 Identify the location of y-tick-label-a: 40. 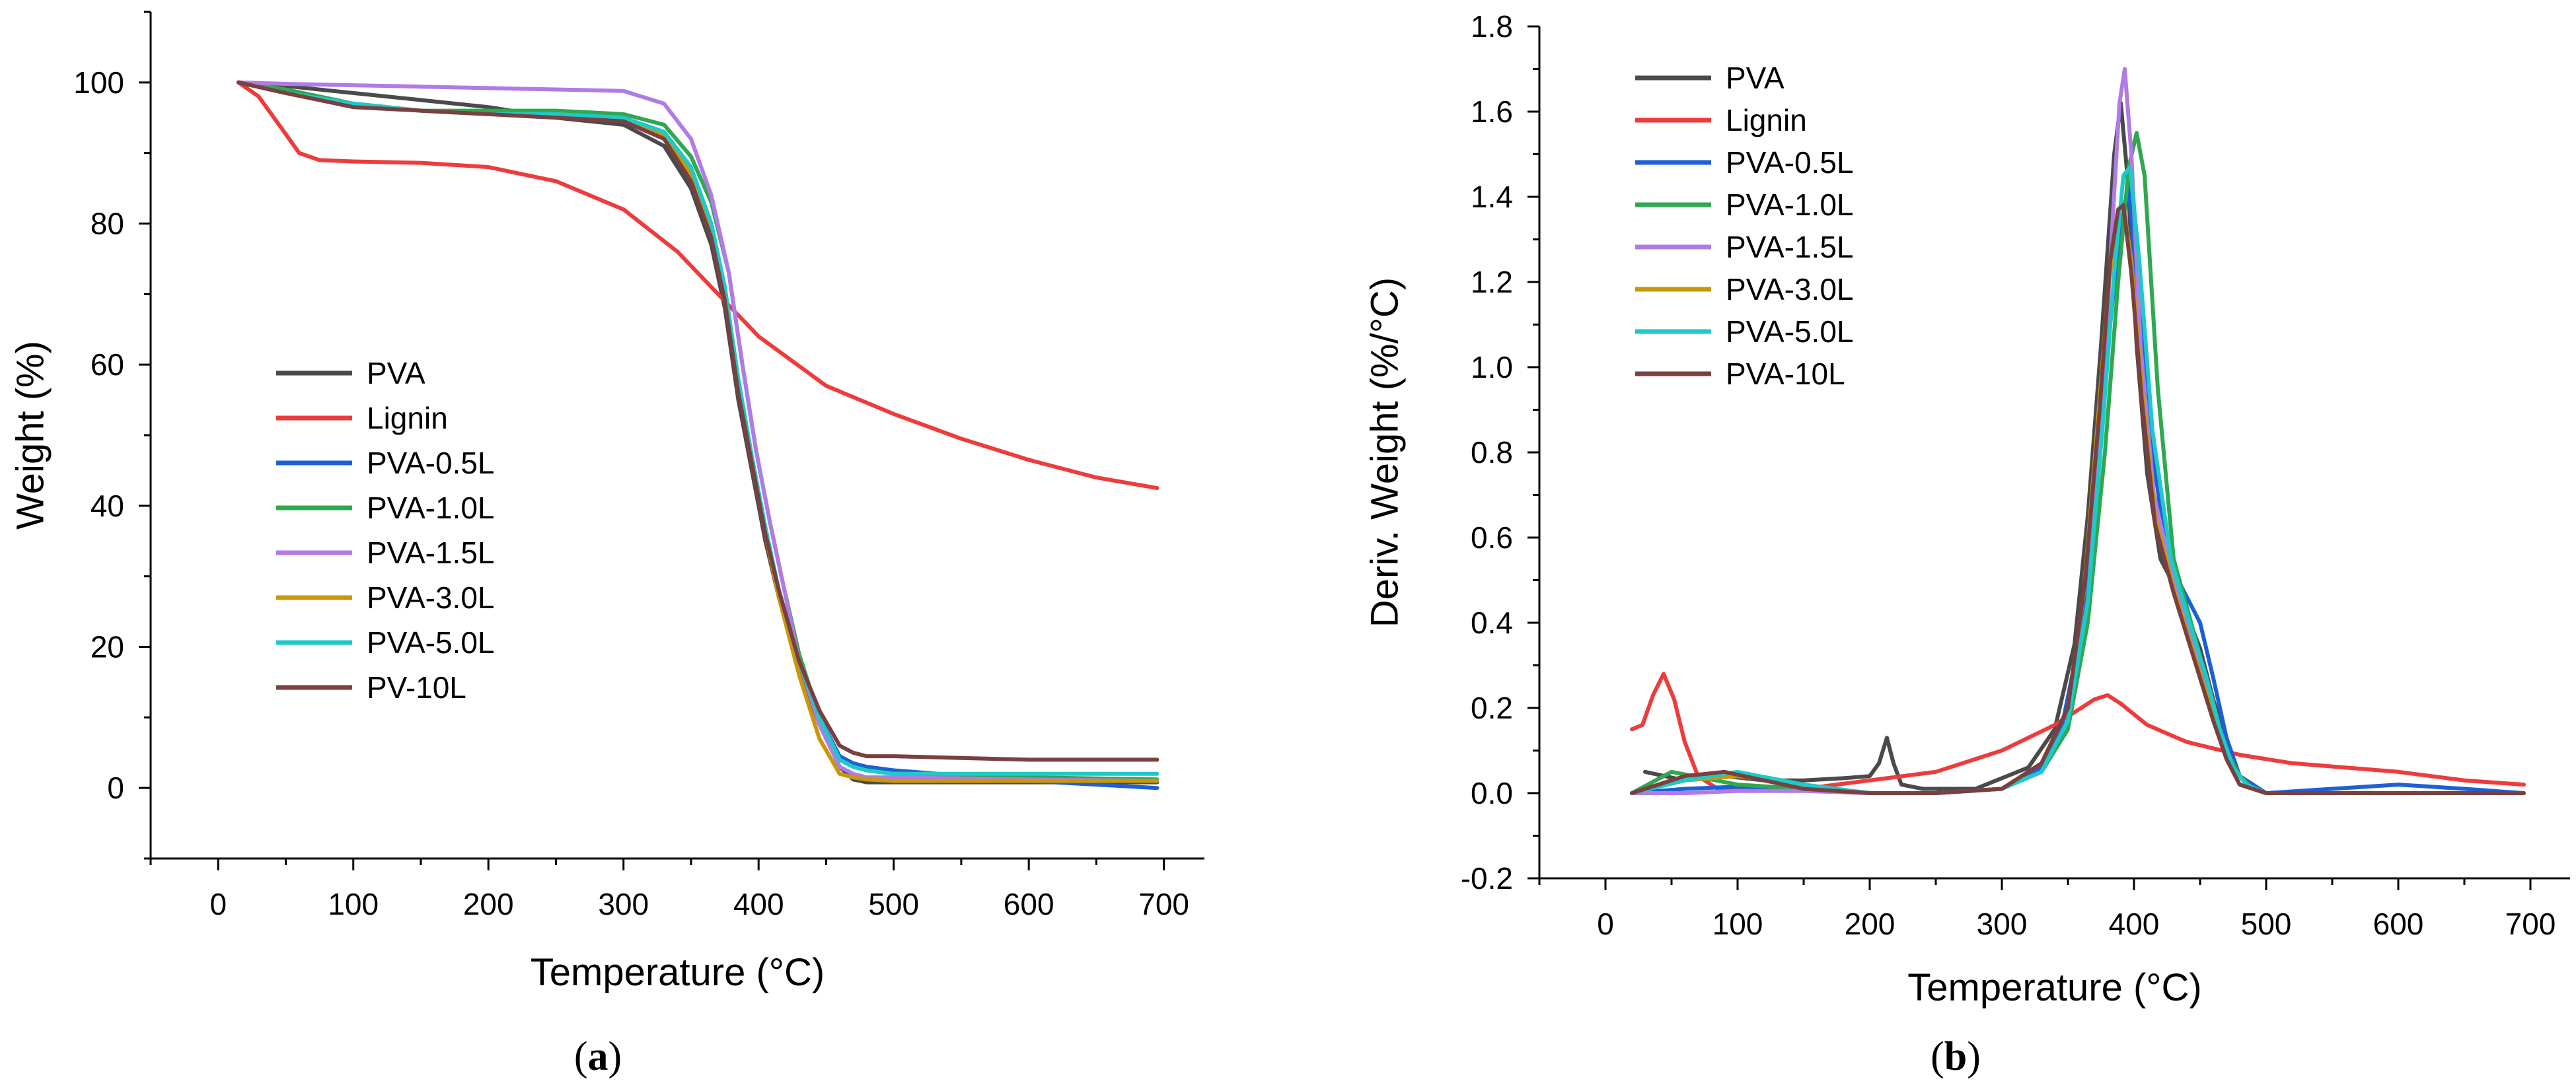
(107, 506).